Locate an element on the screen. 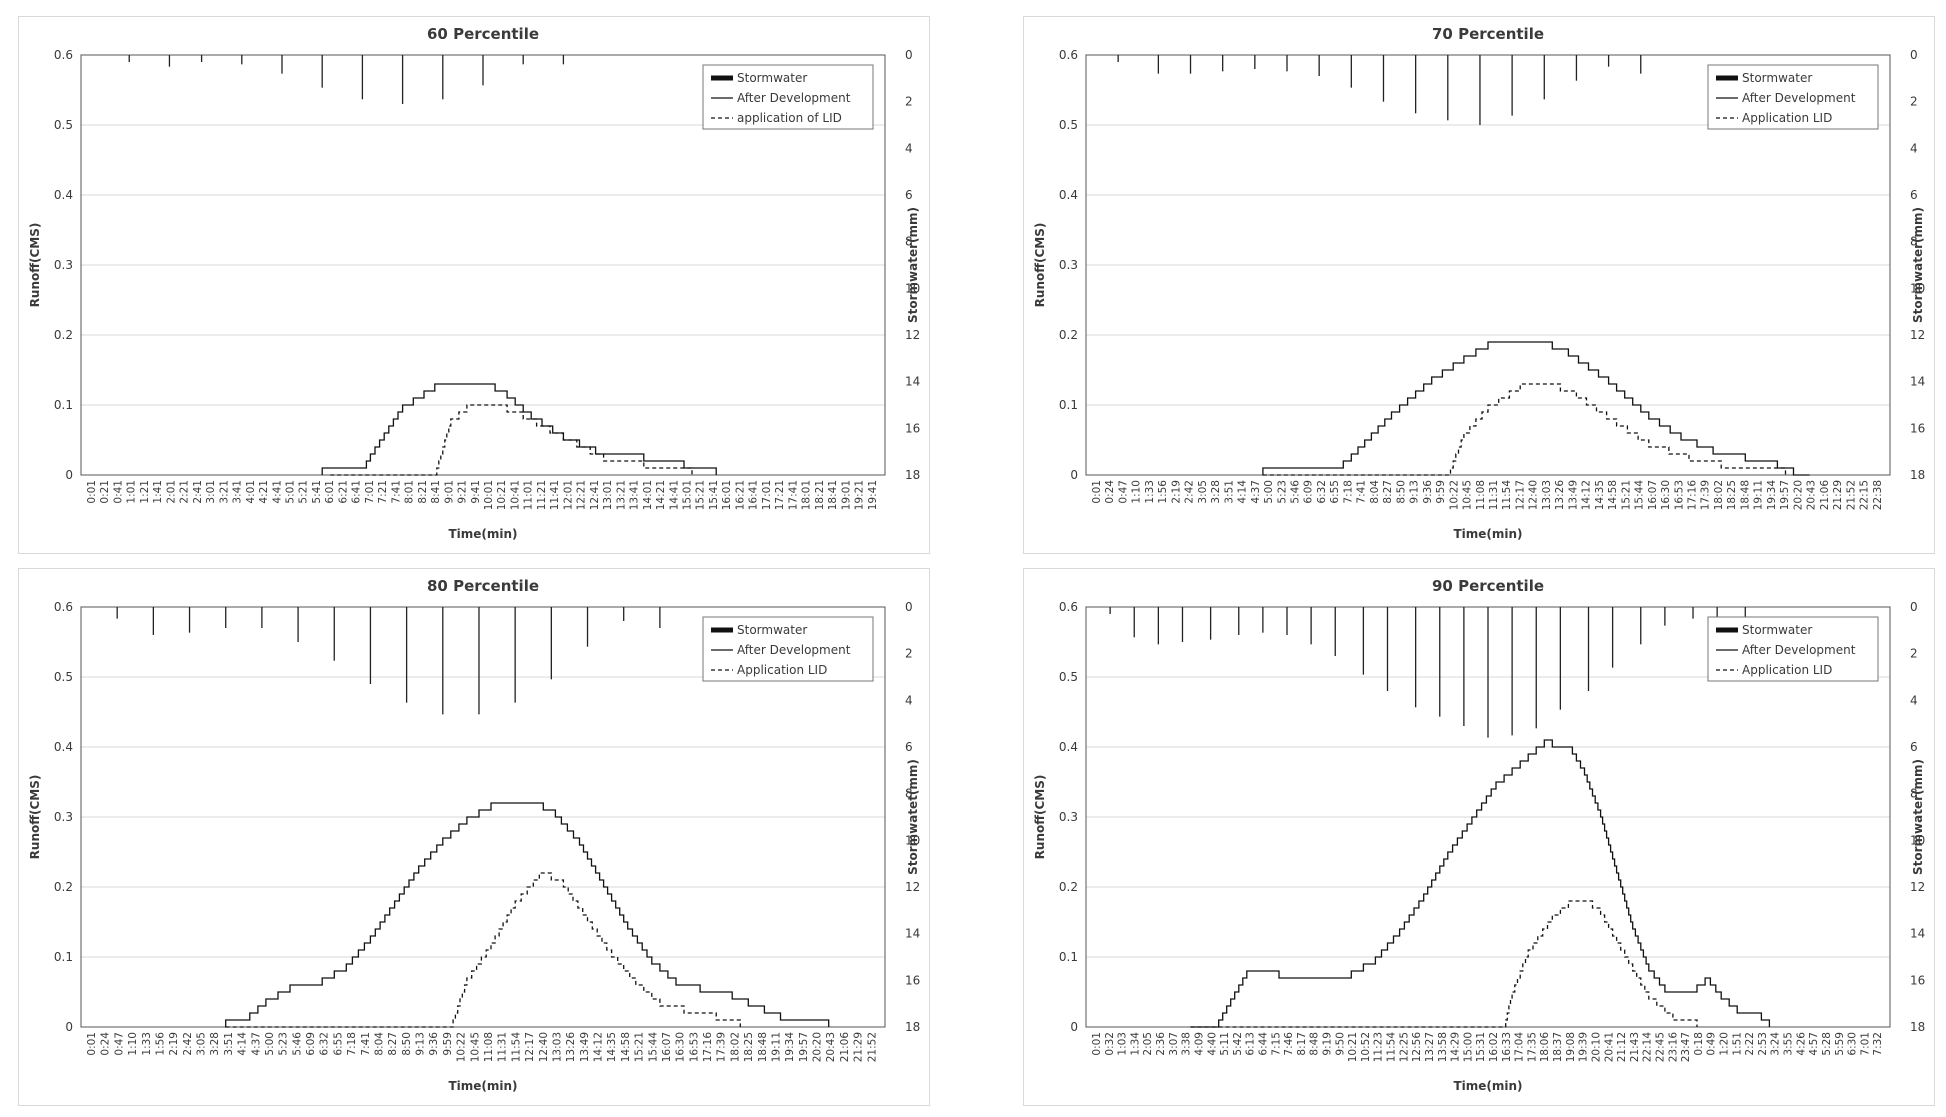 The width and height of the screenshot is (1946, 1117). x-tick-label: 5:46 is located at coordinates (1296, 492).